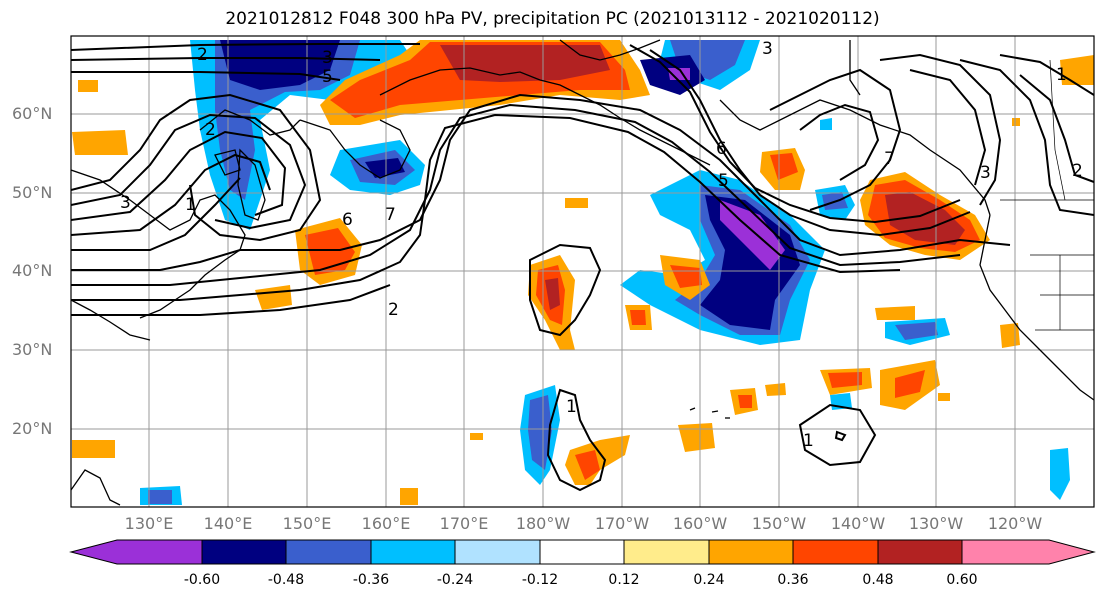 This screenshot has height=601, width=1105. I want to click on colorbar-tick-label: -0.12, so click(540, 580).